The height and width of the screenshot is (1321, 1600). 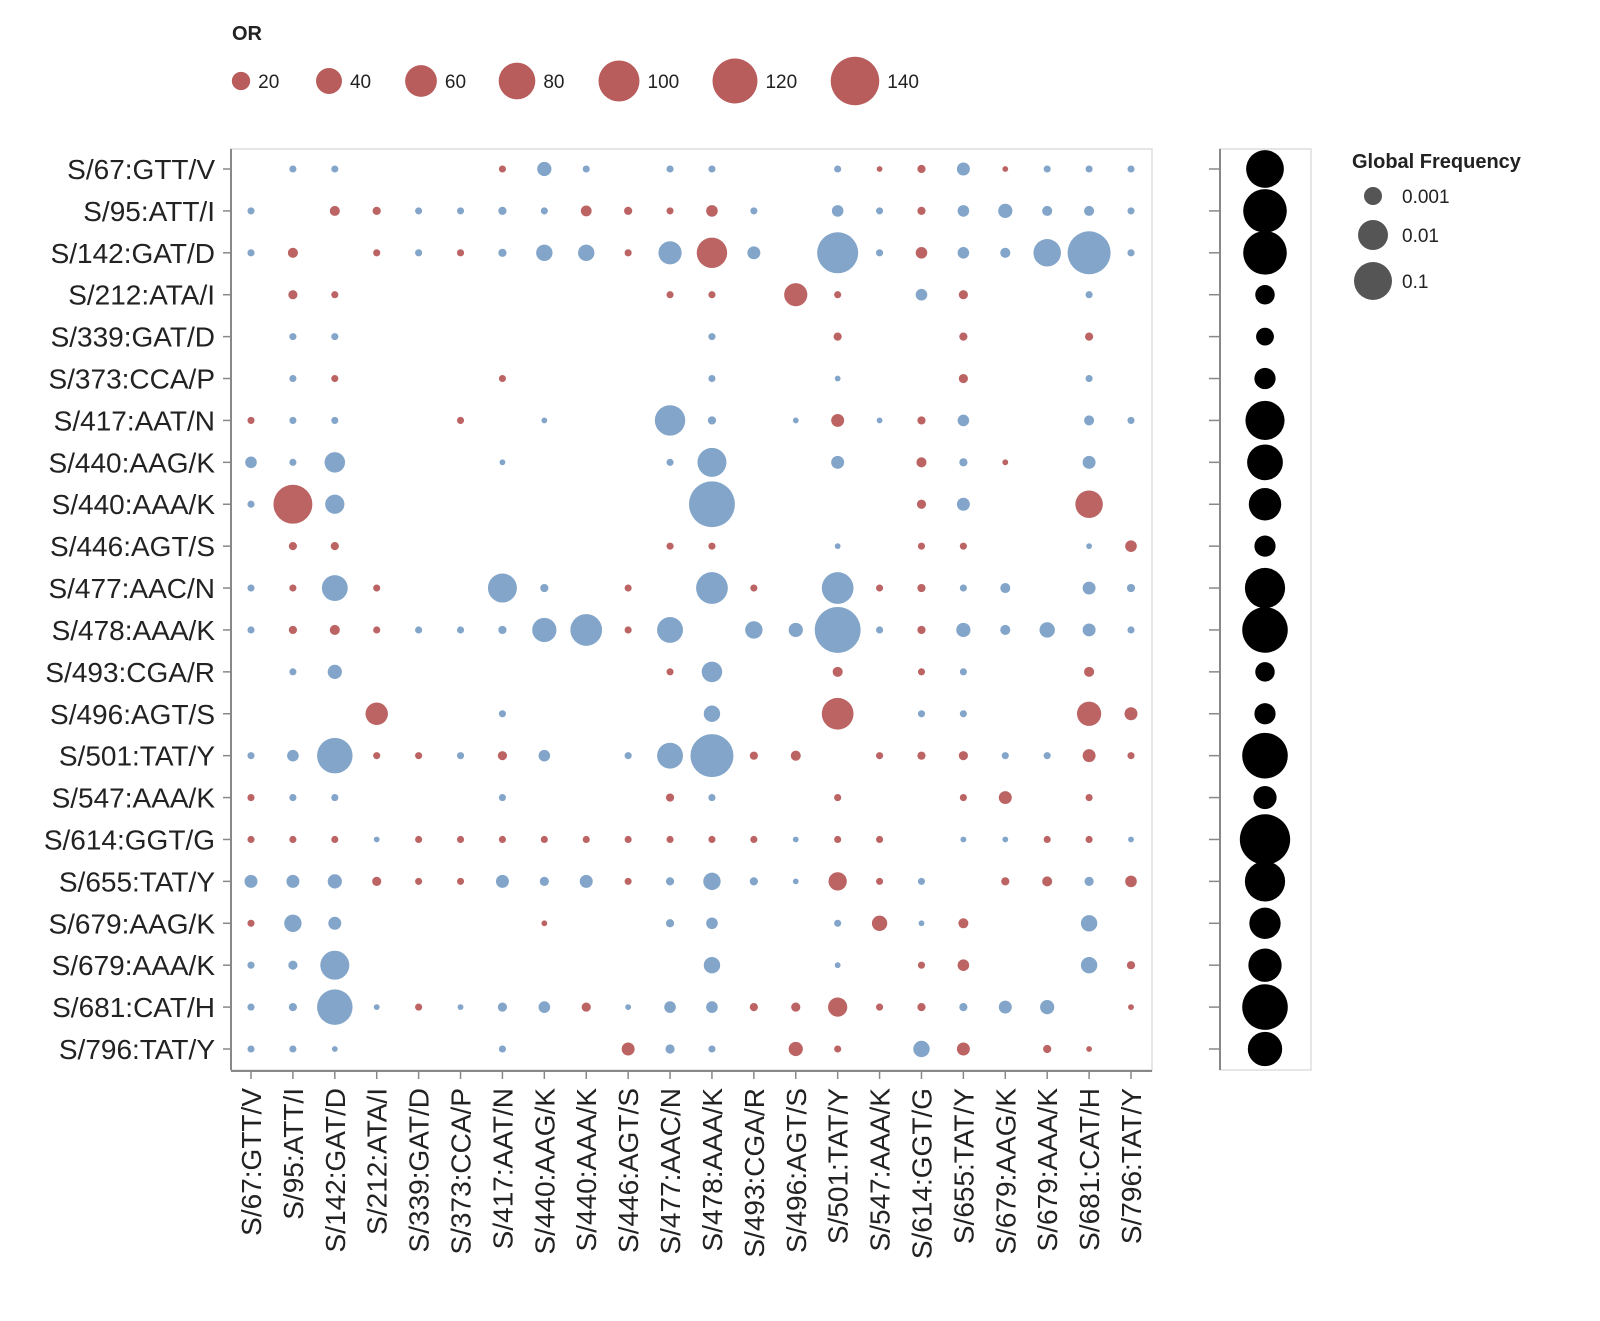 What do you see at coordinates (134, 420) in the screenshot?
I see `y-tick-label: S/417:AAT/N` at bounding box center [134, 420].